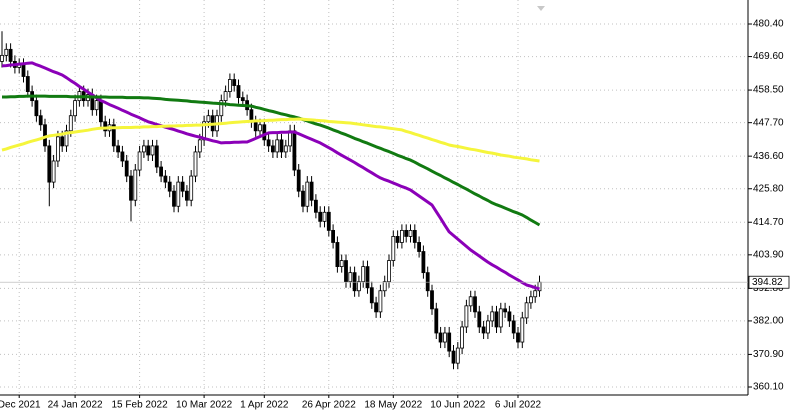  Describe the element at coordinates (20, 405) in the screenshot. I see `x-tick-label: Dec 2021` at that location.